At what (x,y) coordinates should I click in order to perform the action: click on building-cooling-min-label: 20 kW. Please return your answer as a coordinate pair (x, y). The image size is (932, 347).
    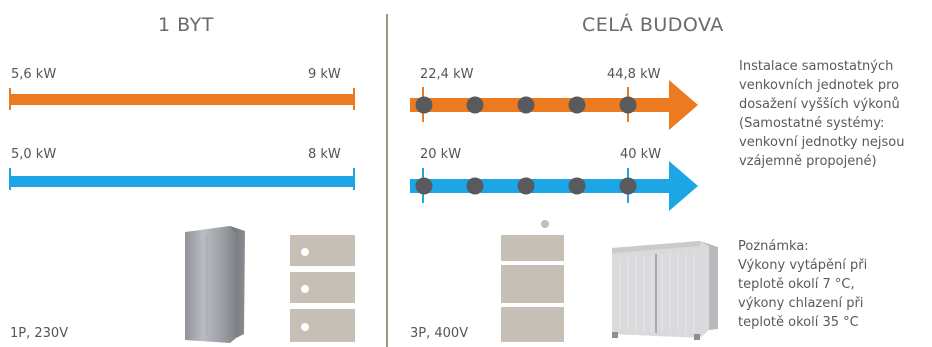
    Looking at the image, I should click on (441, 154).